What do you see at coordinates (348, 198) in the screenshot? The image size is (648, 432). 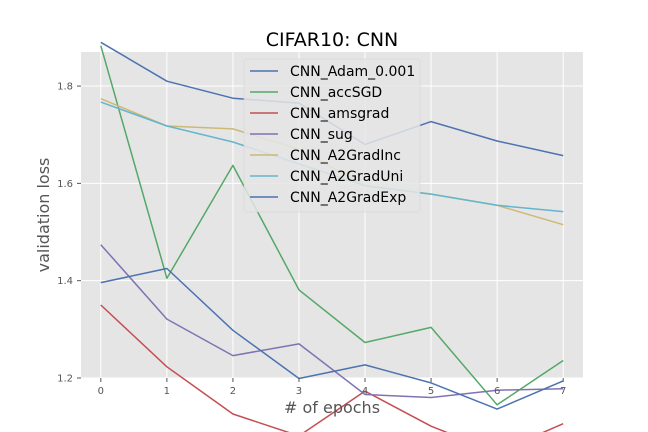 I see `legend-label: CNN_A2GradExp` at bounding box center [348, 198].